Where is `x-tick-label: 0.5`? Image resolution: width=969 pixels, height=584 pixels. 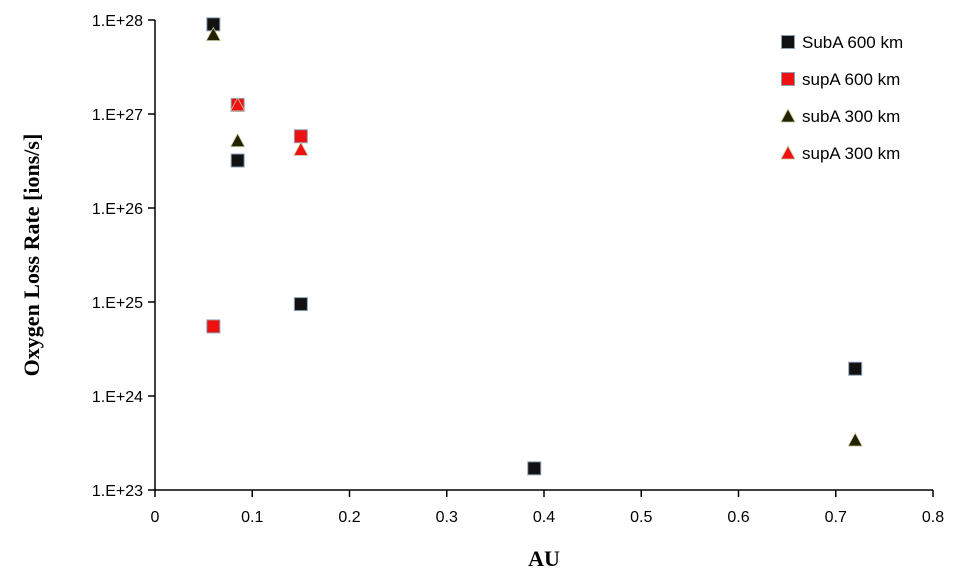
x-tick-label: 0.5 is located at coordinates (641, 517).